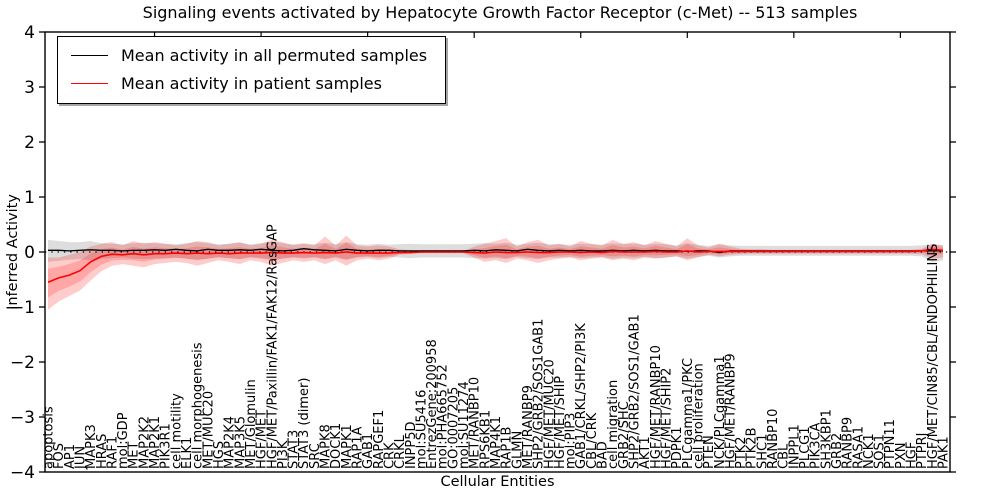  I want to click on x-category-label: PTK2, so click(741, 452).